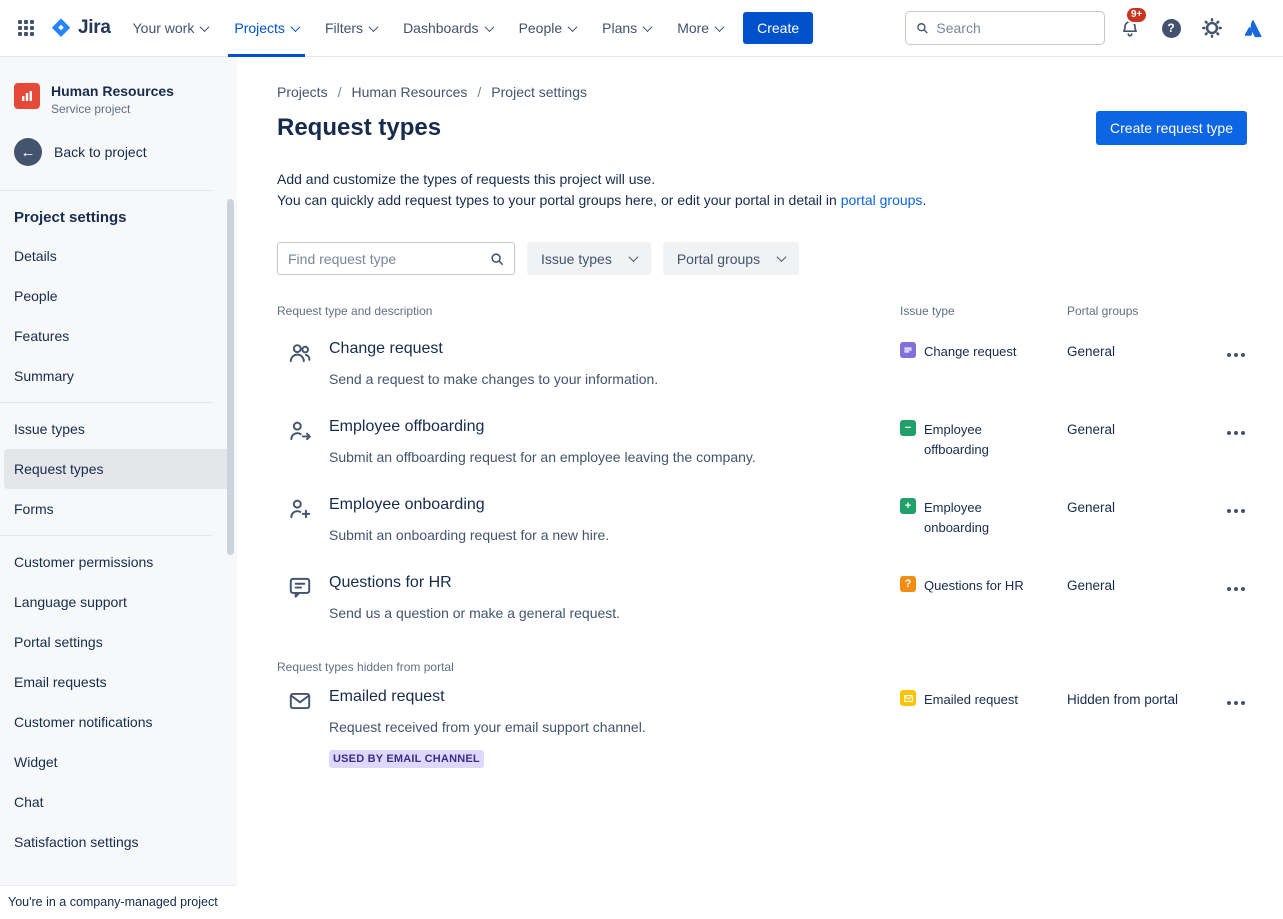 Image resolution: width=1283 pixels, height=919 pixels. I want to click on sidebar-item-portal-settings: Portal settings, so click(58, 642).